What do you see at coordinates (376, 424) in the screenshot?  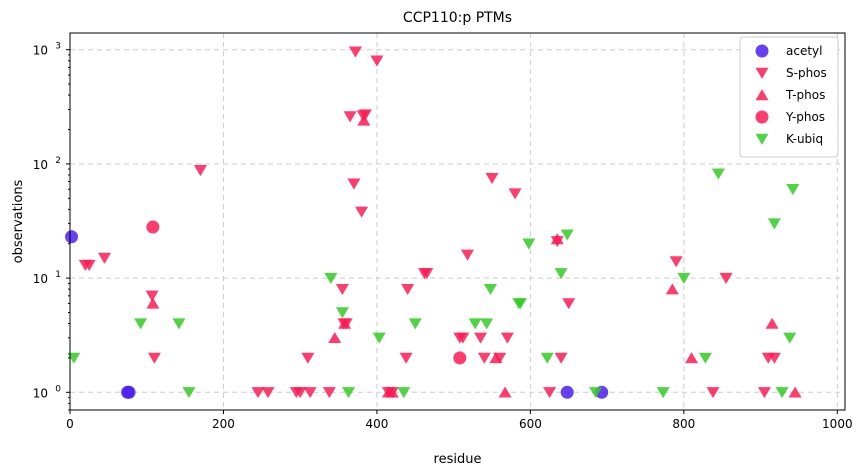 I see `x-tick-label: 400` at bounding box center [376, 424].